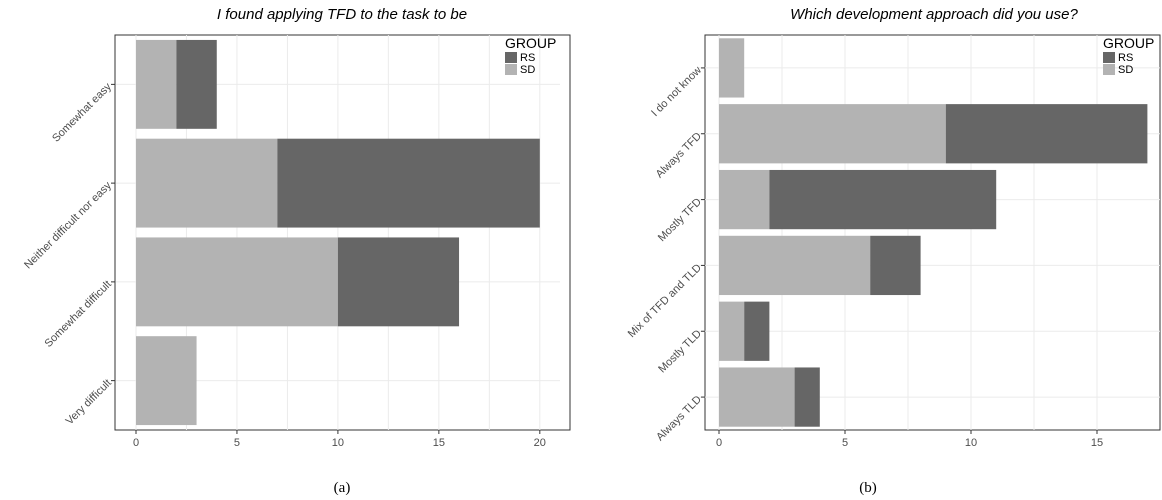 The image size is (1162, 500). What do you see at coordinates (89, 402) in the screenshot?
I see `y-tick-label-very-difficult: Very difficult` at bounding box center [89, 402].